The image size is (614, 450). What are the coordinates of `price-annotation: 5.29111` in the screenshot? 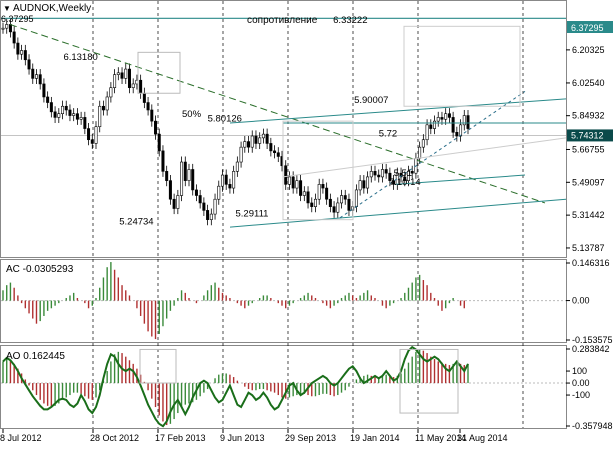 It's located at (252, 213).